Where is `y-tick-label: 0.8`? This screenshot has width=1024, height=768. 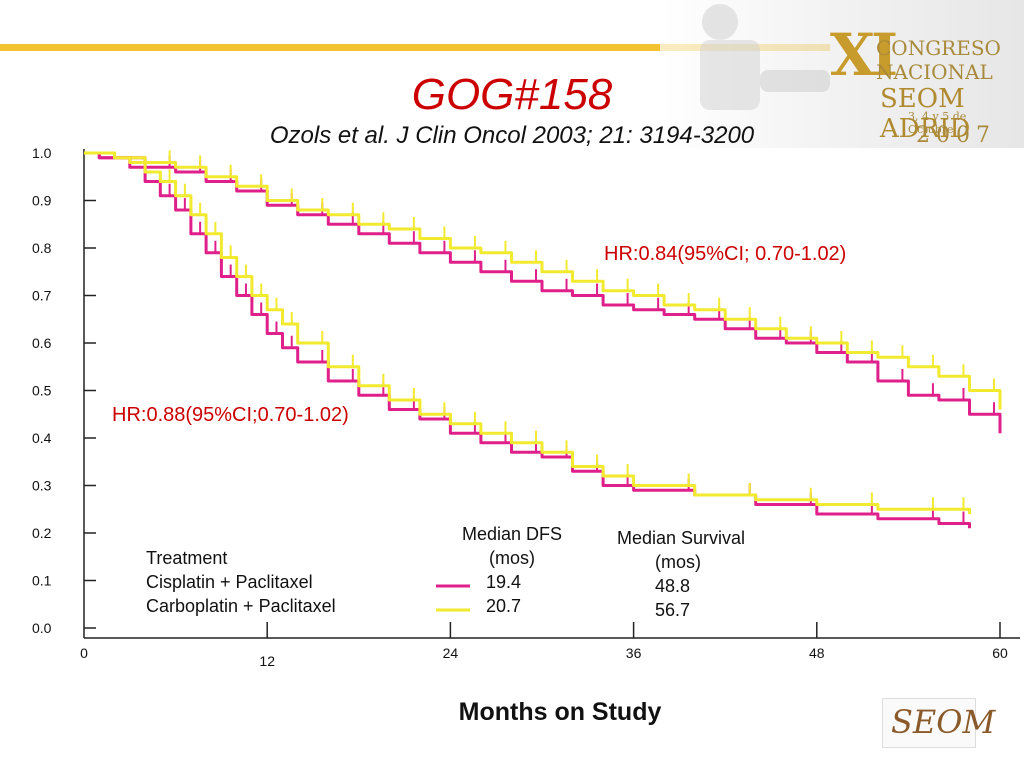
y-tick-label: 0.8 is located at coordinates (42, 248).